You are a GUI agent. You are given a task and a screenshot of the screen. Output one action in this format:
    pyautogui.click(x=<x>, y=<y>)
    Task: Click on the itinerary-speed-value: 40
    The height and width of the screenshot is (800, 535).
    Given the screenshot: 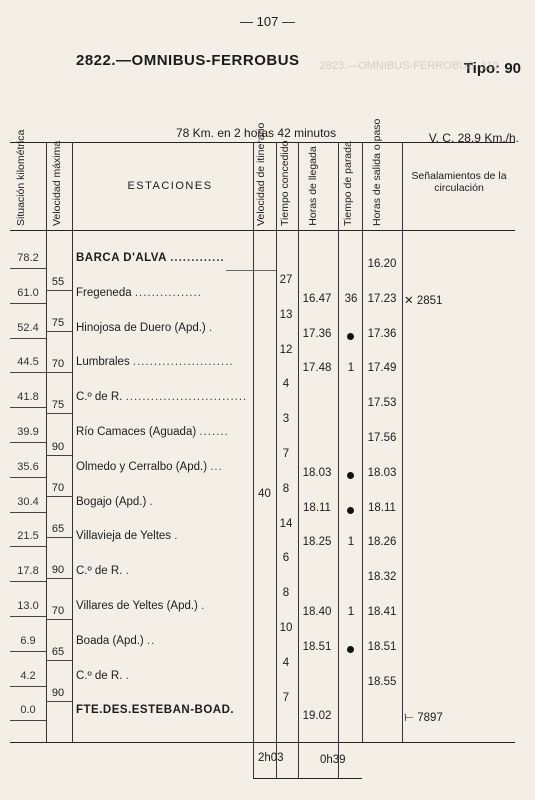 What is the action you would take?
    pyautogui.click(x=264, y=494)
    